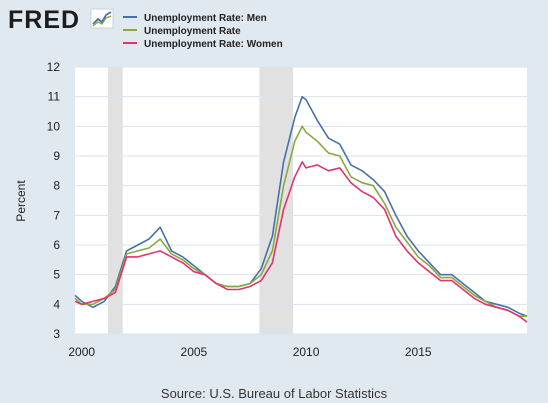 The width and height of the screenshot is (548, 403). What do you see at coordinates (102, 18) in the screenshot?
I see `fred-logo-graph-icon` at bounding box center [102, 18].